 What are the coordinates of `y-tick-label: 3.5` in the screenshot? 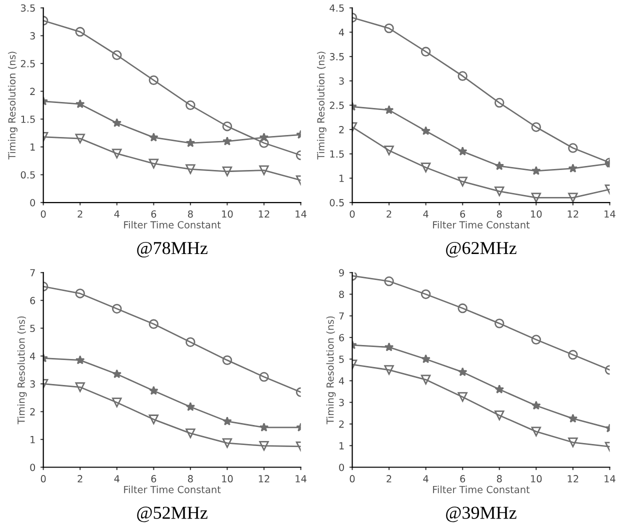 It's located at (337, 56).